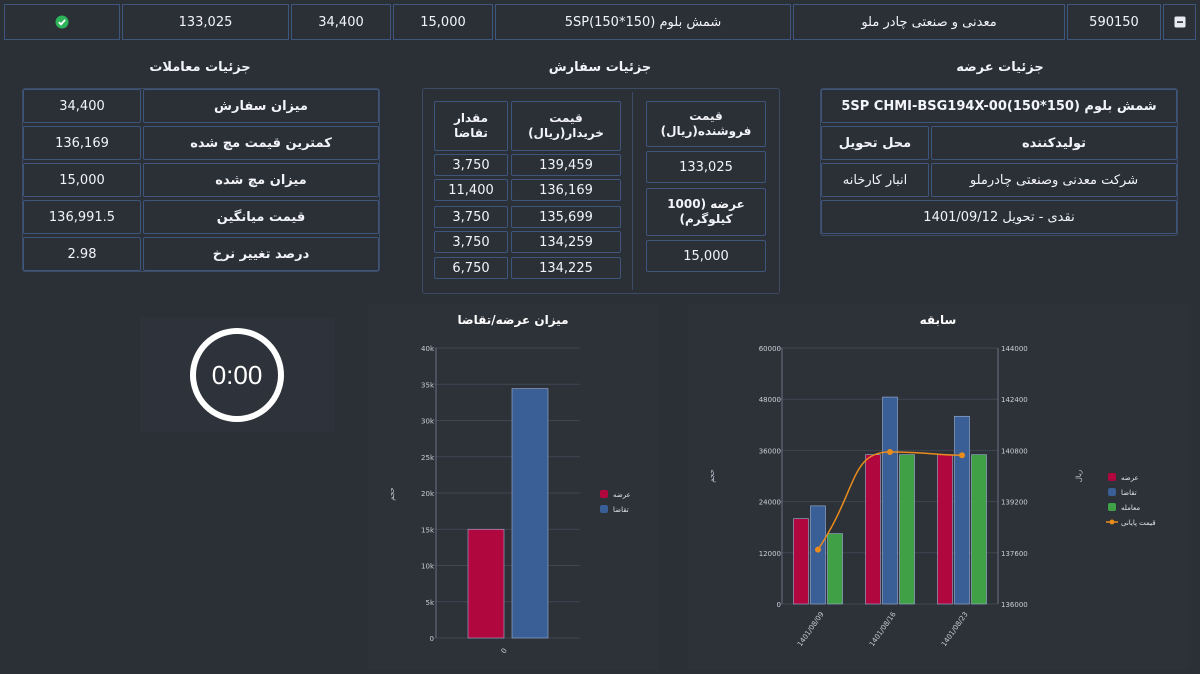 This screenshot has width=1200, height=674. I want to click on order-qty-cell: 3,750, so click(471, 165).